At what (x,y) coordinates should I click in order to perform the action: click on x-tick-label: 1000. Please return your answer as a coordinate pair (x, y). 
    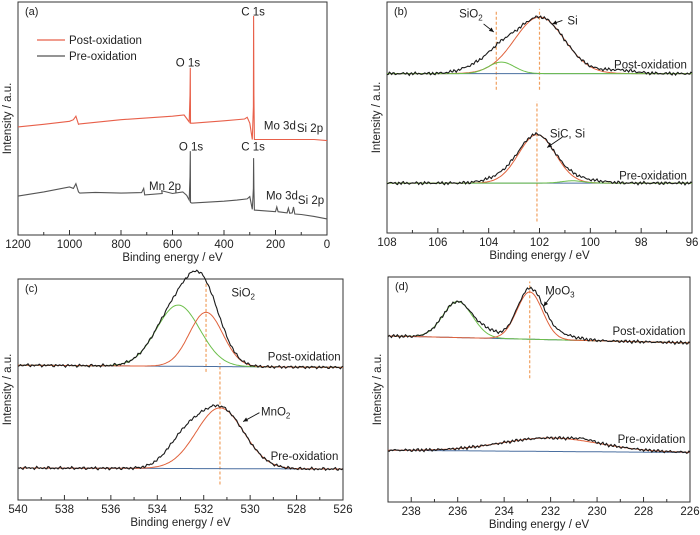
    Looking at the image, I should click on (70, 245).